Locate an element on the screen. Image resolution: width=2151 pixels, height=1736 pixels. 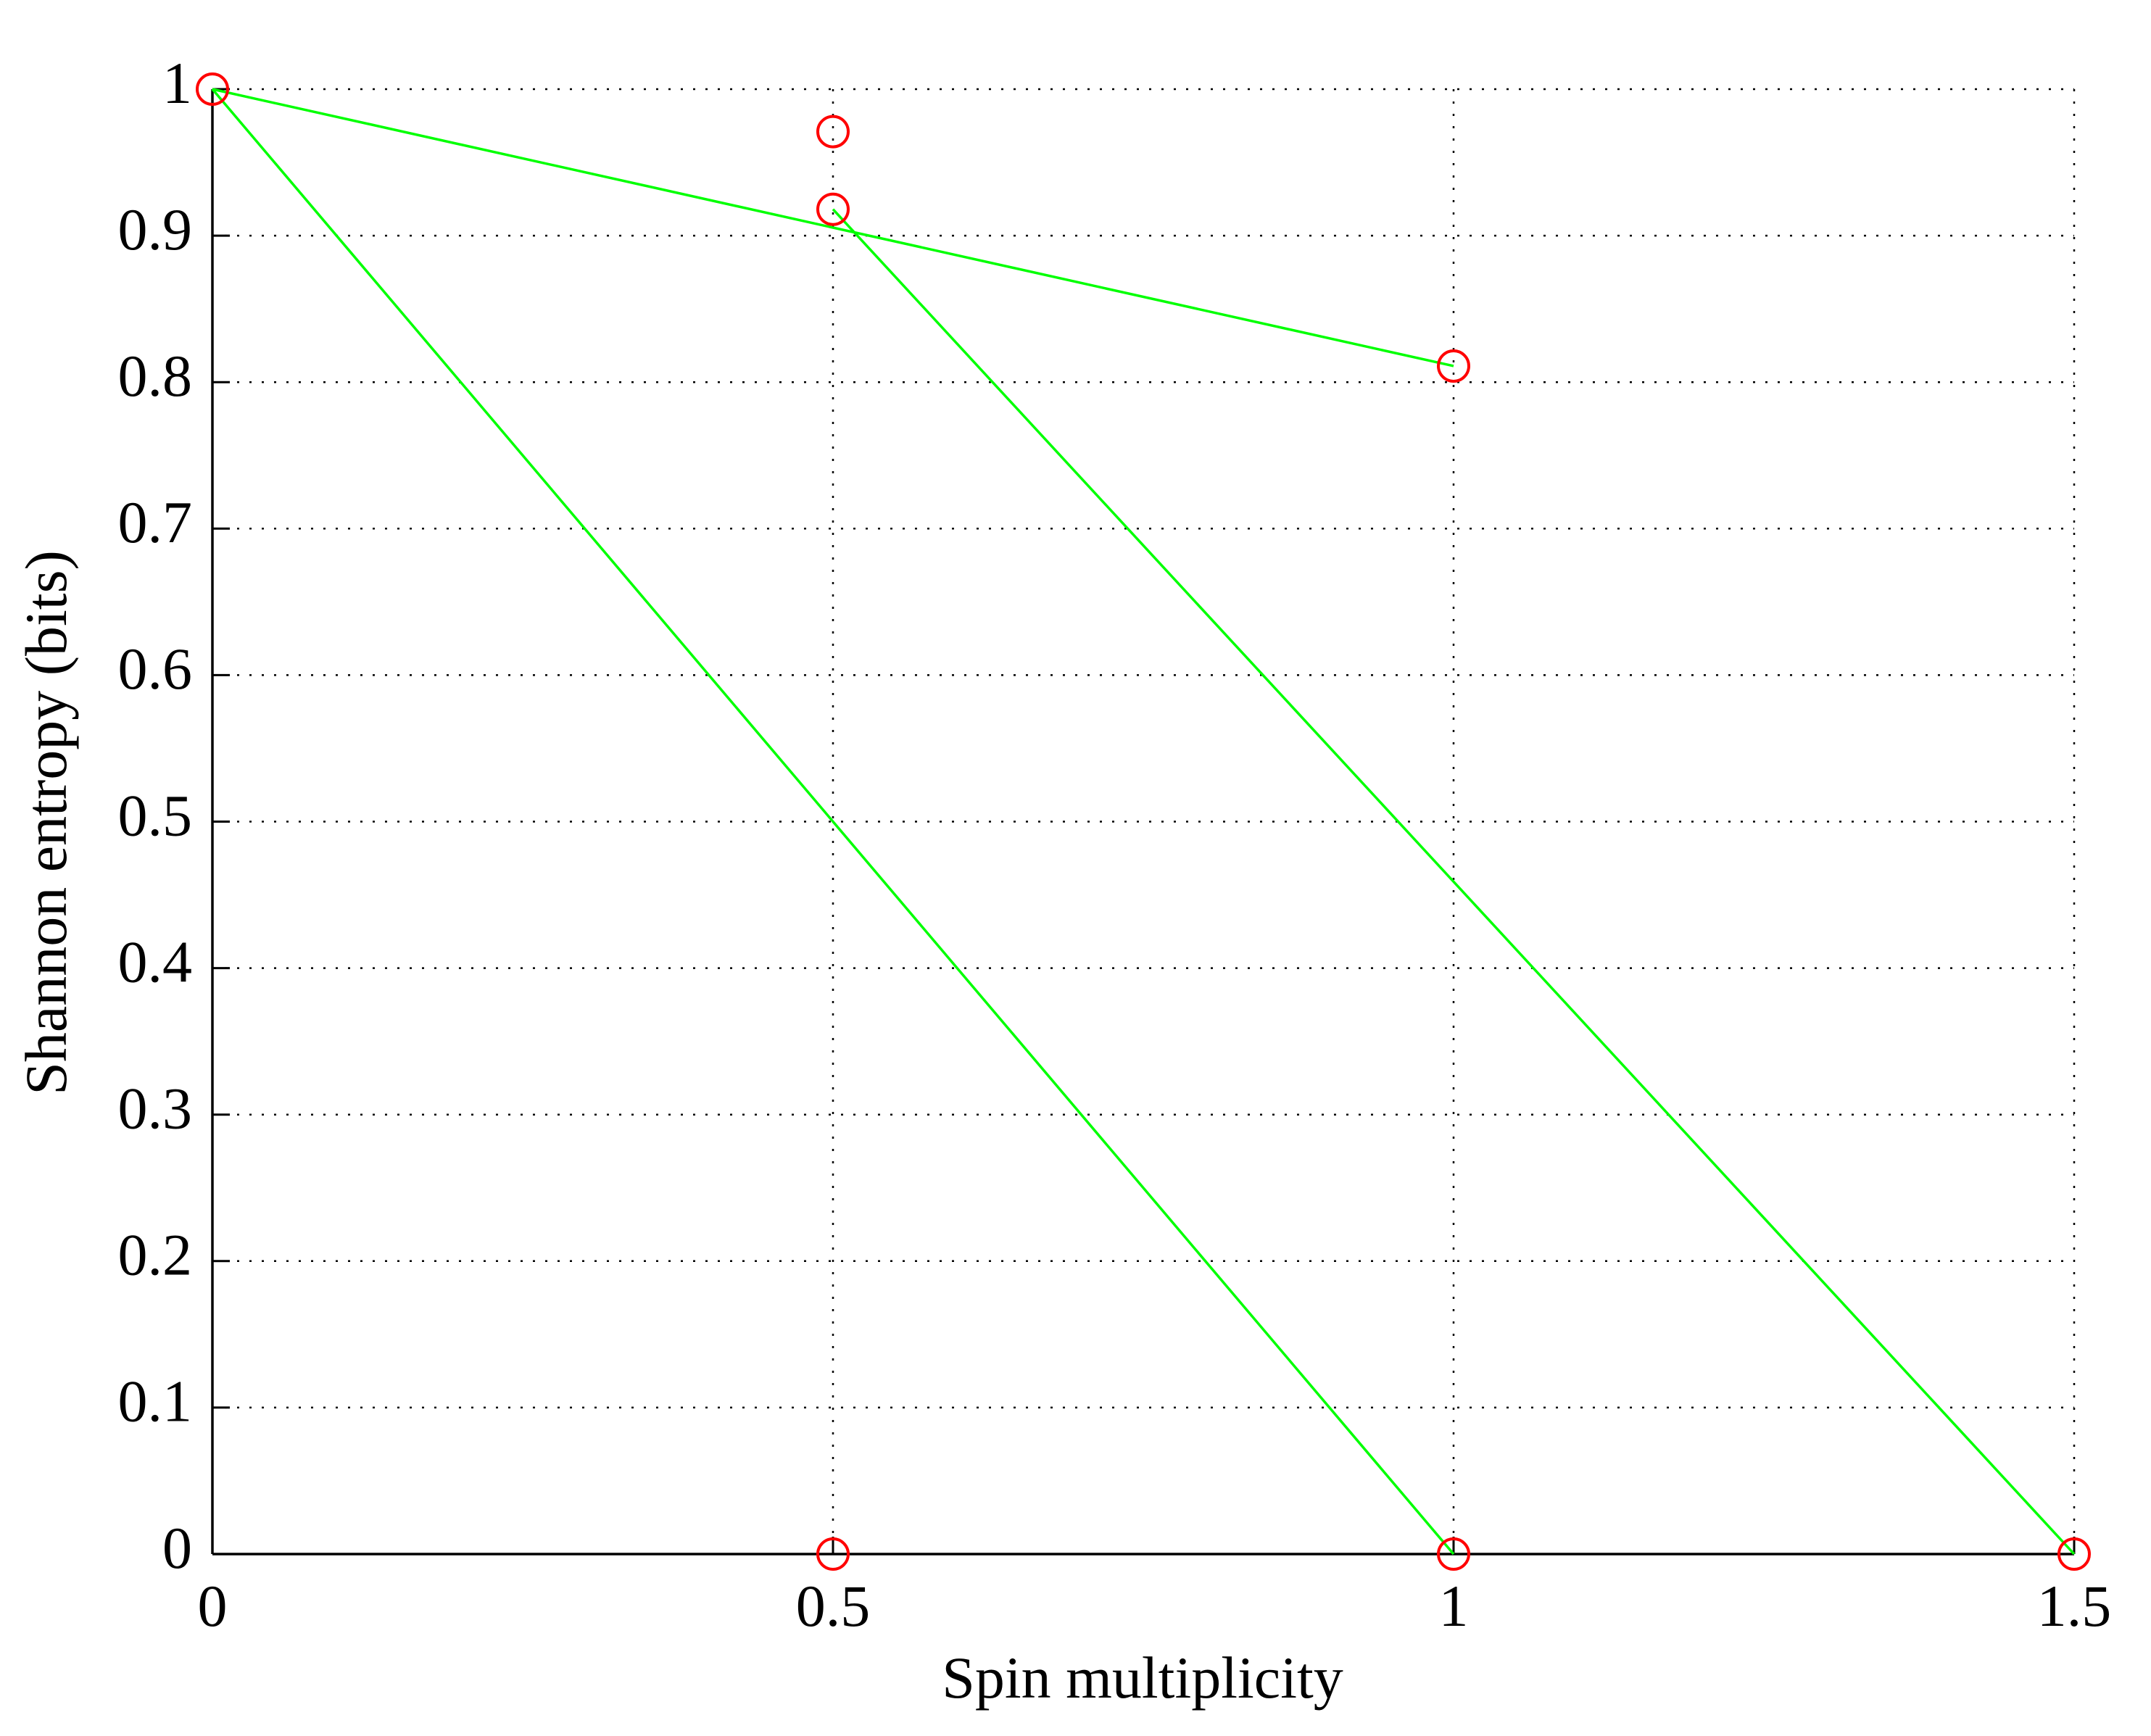
y-tick-label: 0.7 is located at coordinates (155, 522).